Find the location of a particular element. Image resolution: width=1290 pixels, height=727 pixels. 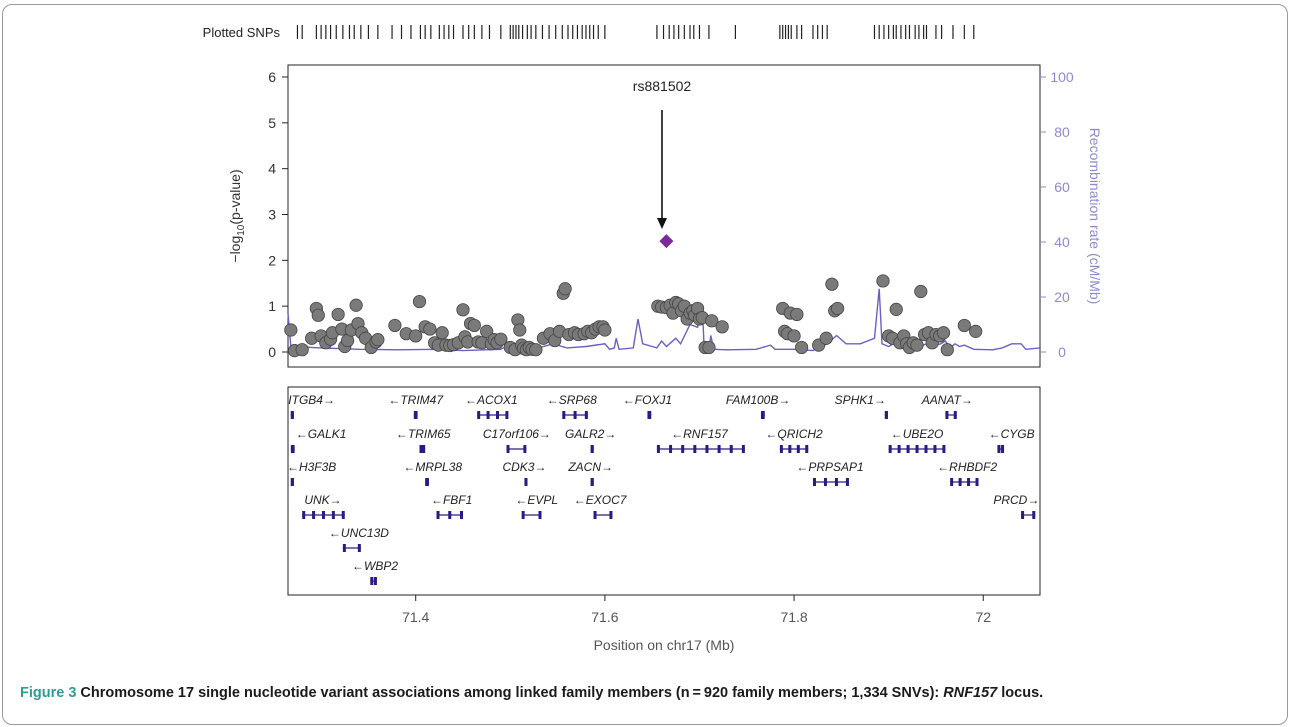

left-y-tick-label: 6 is located at coordinates (272, 77).